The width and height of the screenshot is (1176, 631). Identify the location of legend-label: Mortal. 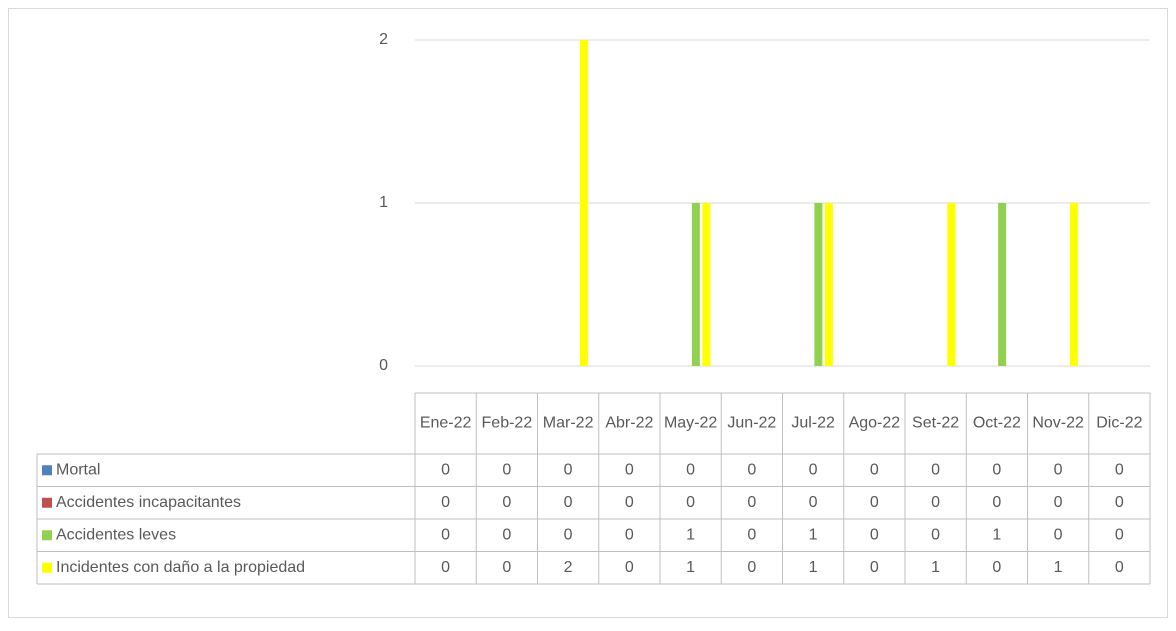
(78, 469).